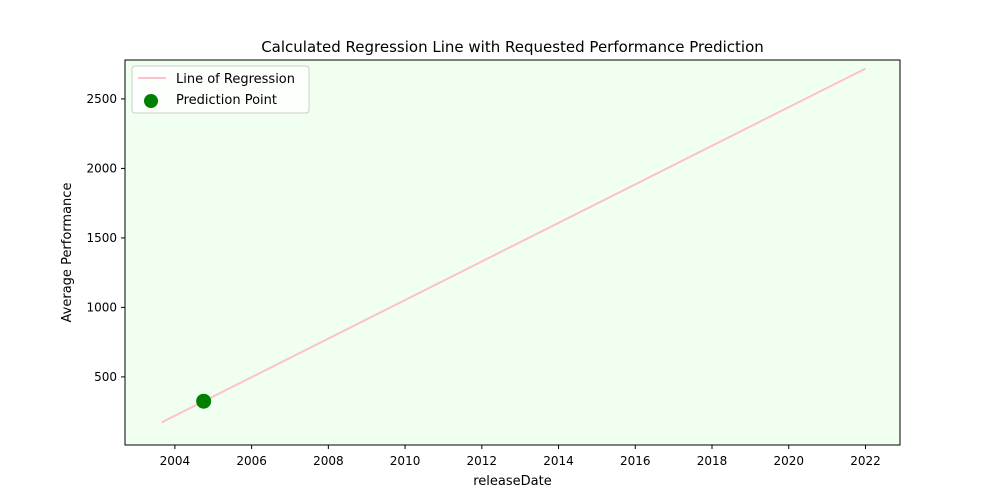  What do you see at coordinates (67, 253) in the screenshot?
I see `y-axis-label: Average Performance` at bounding box center [67, 253].